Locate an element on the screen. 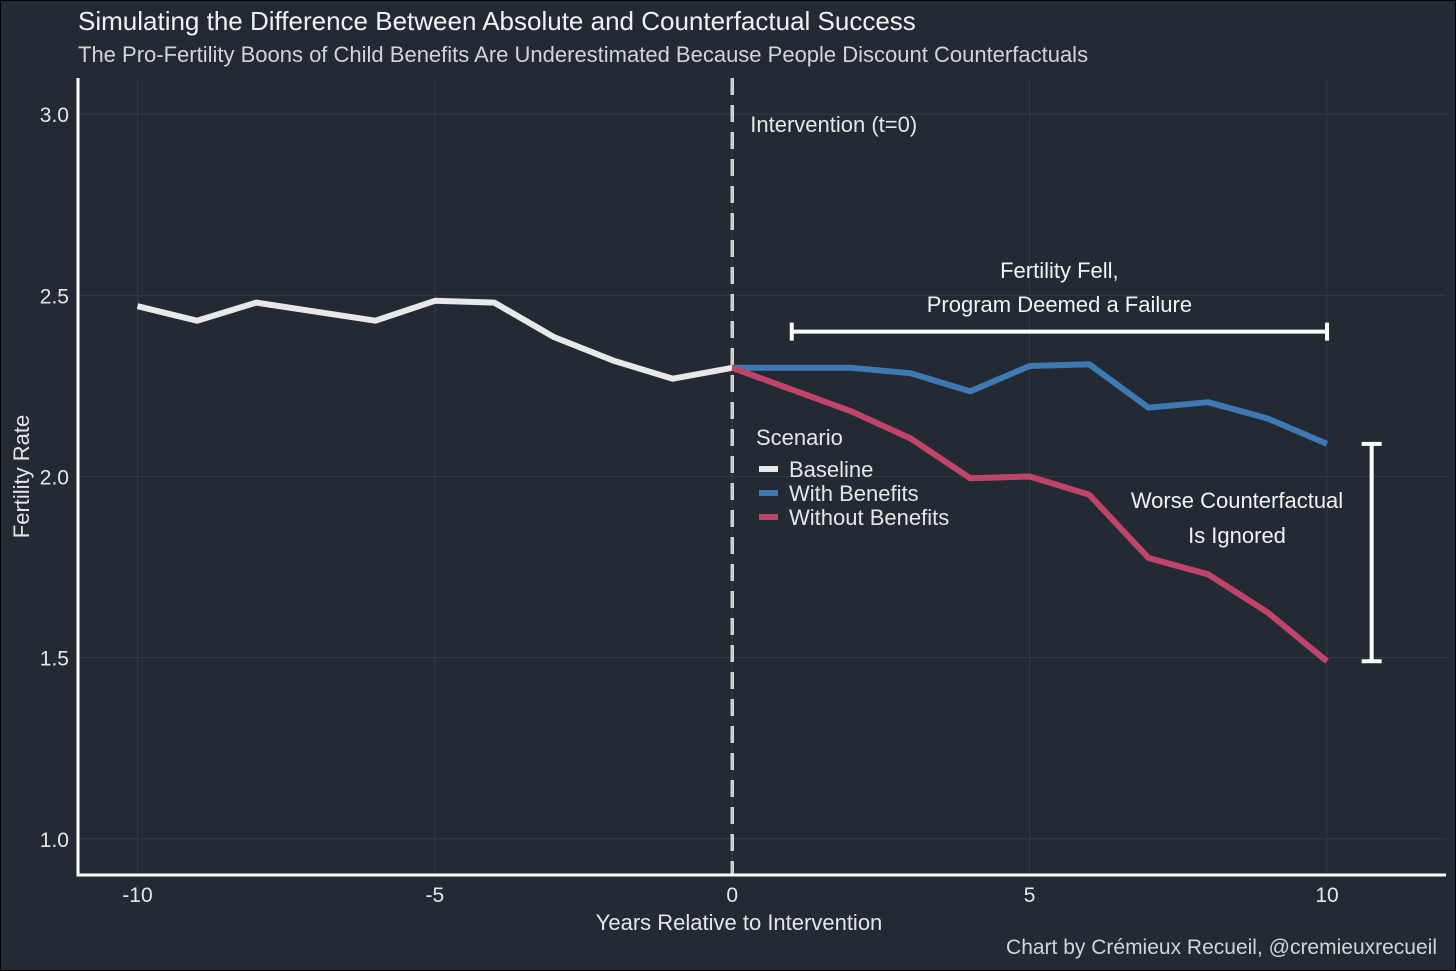  y-tick-label: 3.0 is located at coordinates (54, 115).